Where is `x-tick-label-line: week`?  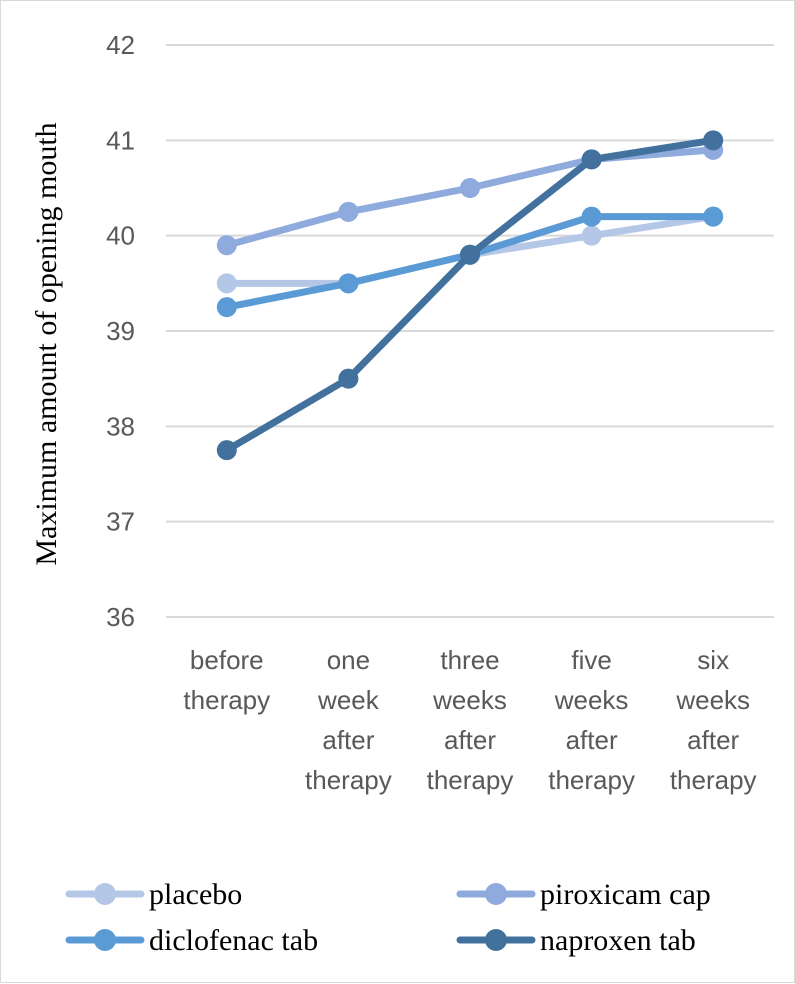
x-tick-label-line: week is located at coordinates (348, 700).